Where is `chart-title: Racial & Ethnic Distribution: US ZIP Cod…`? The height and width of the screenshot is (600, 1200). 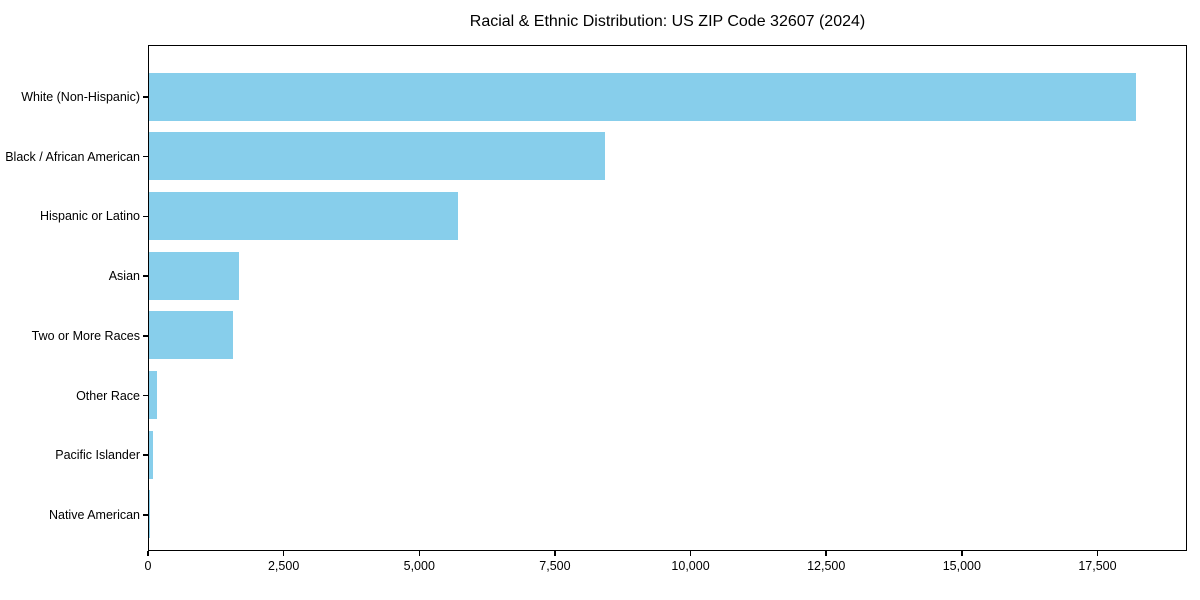
chart-title: Racial & Ethnic Distribution: US ZIP Cod… is located at coordinates (667, 21).